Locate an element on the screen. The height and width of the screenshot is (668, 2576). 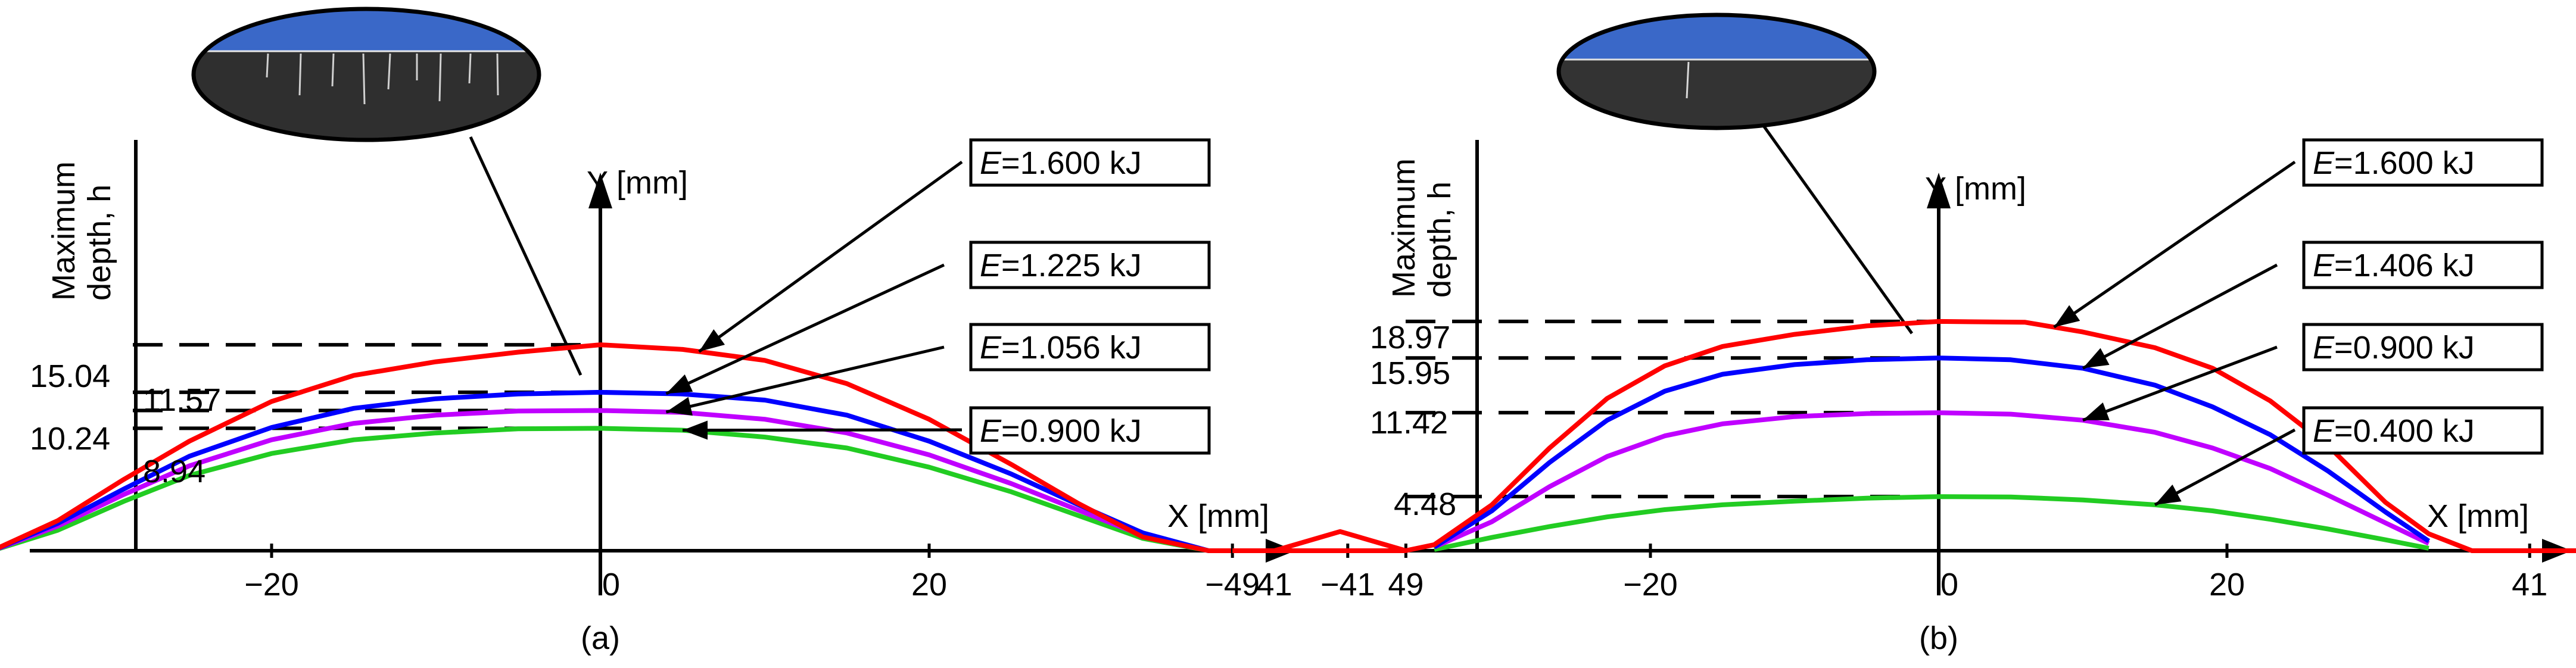
x-tick-label-b-0: −49 is located at coordinates (1232, 585).